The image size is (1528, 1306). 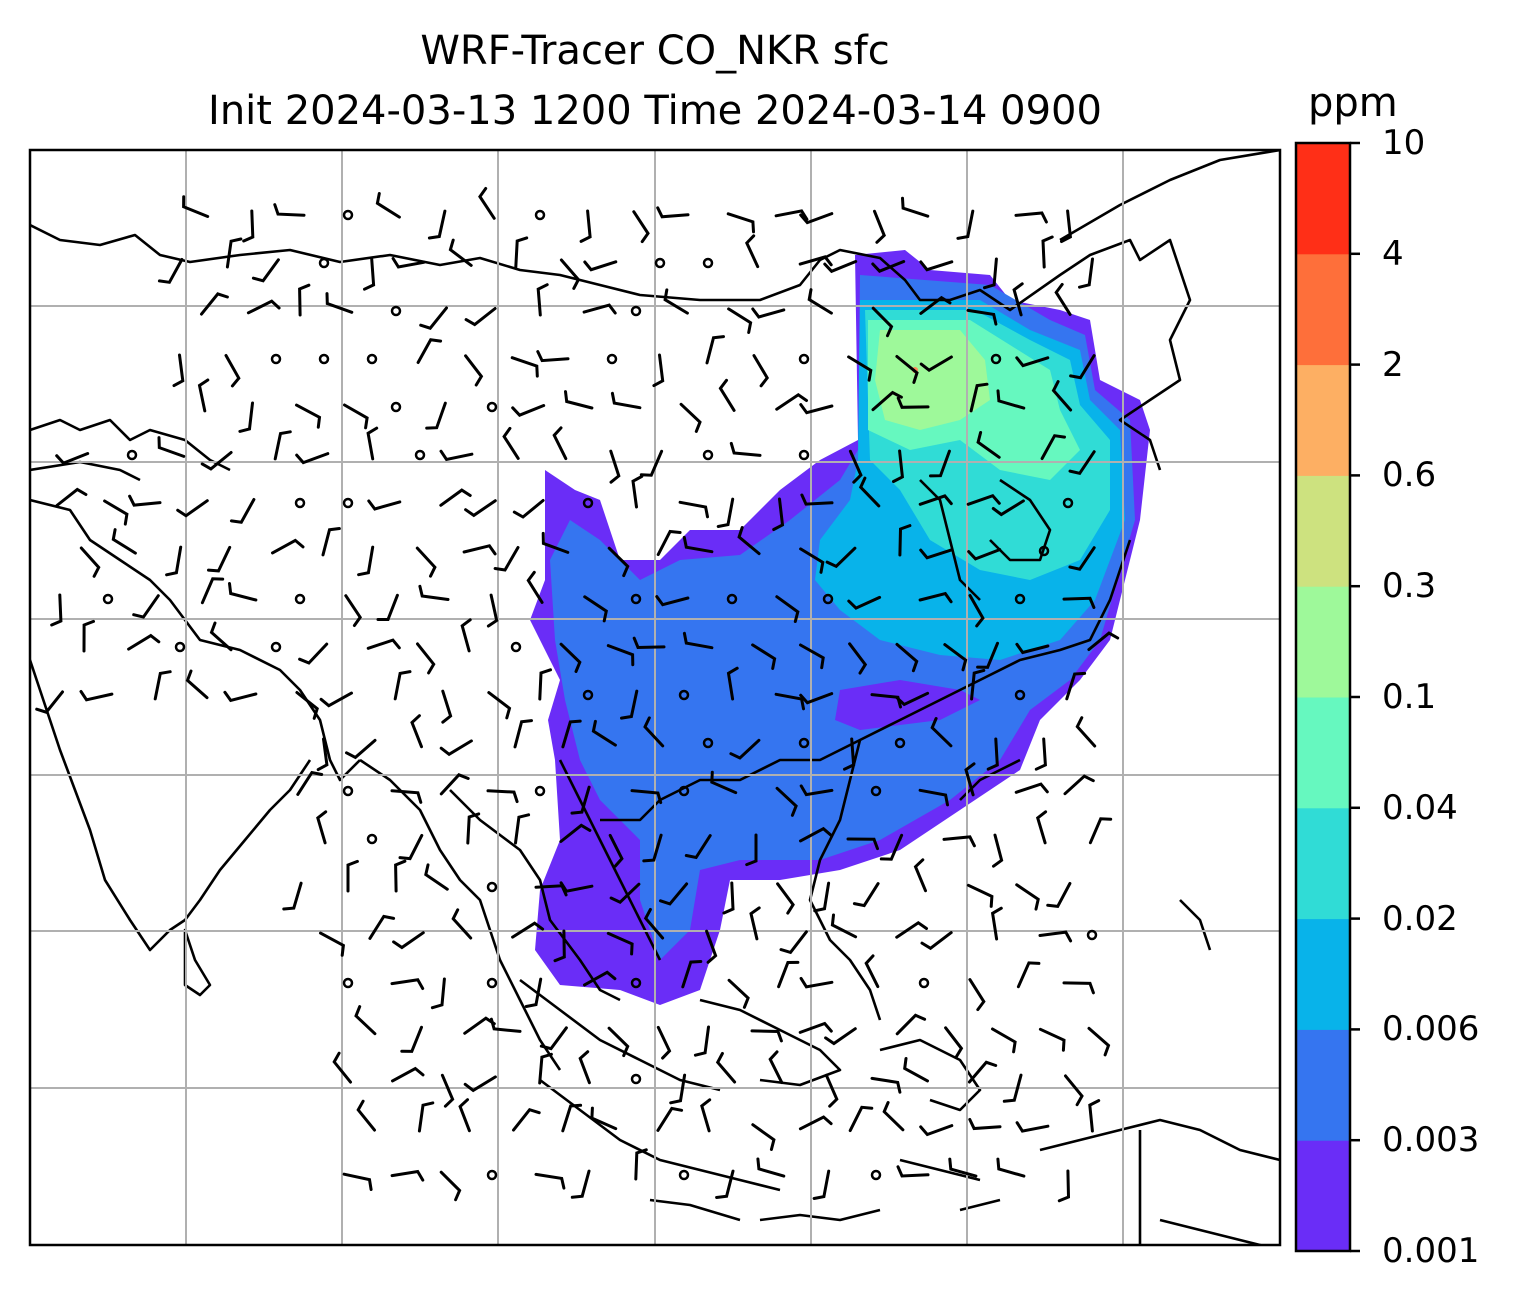 I want to click on colorbar-tick-label: 0.02, so click(x=1420, y=918).